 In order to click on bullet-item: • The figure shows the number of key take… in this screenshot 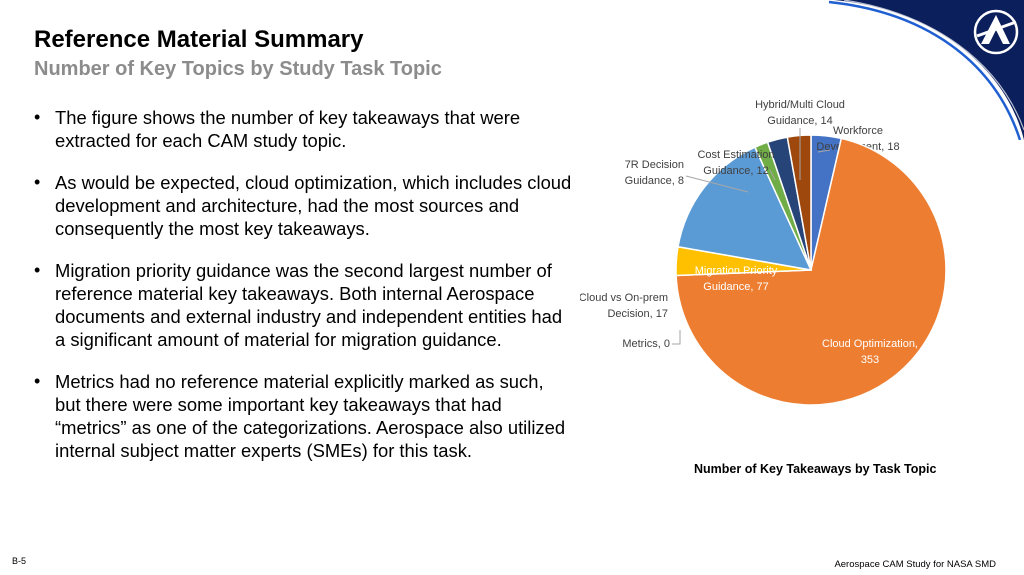, I will do `click(277, 129)`.